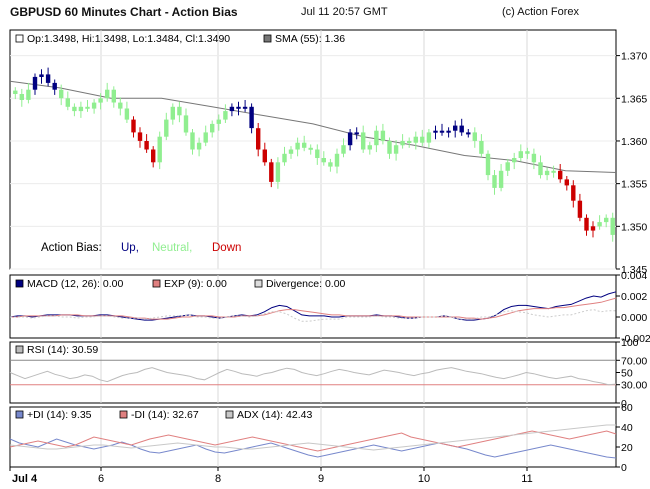 This screenshot has width=650, height=489. I want to click on divergence-legend-swatch, so click(258, 283).